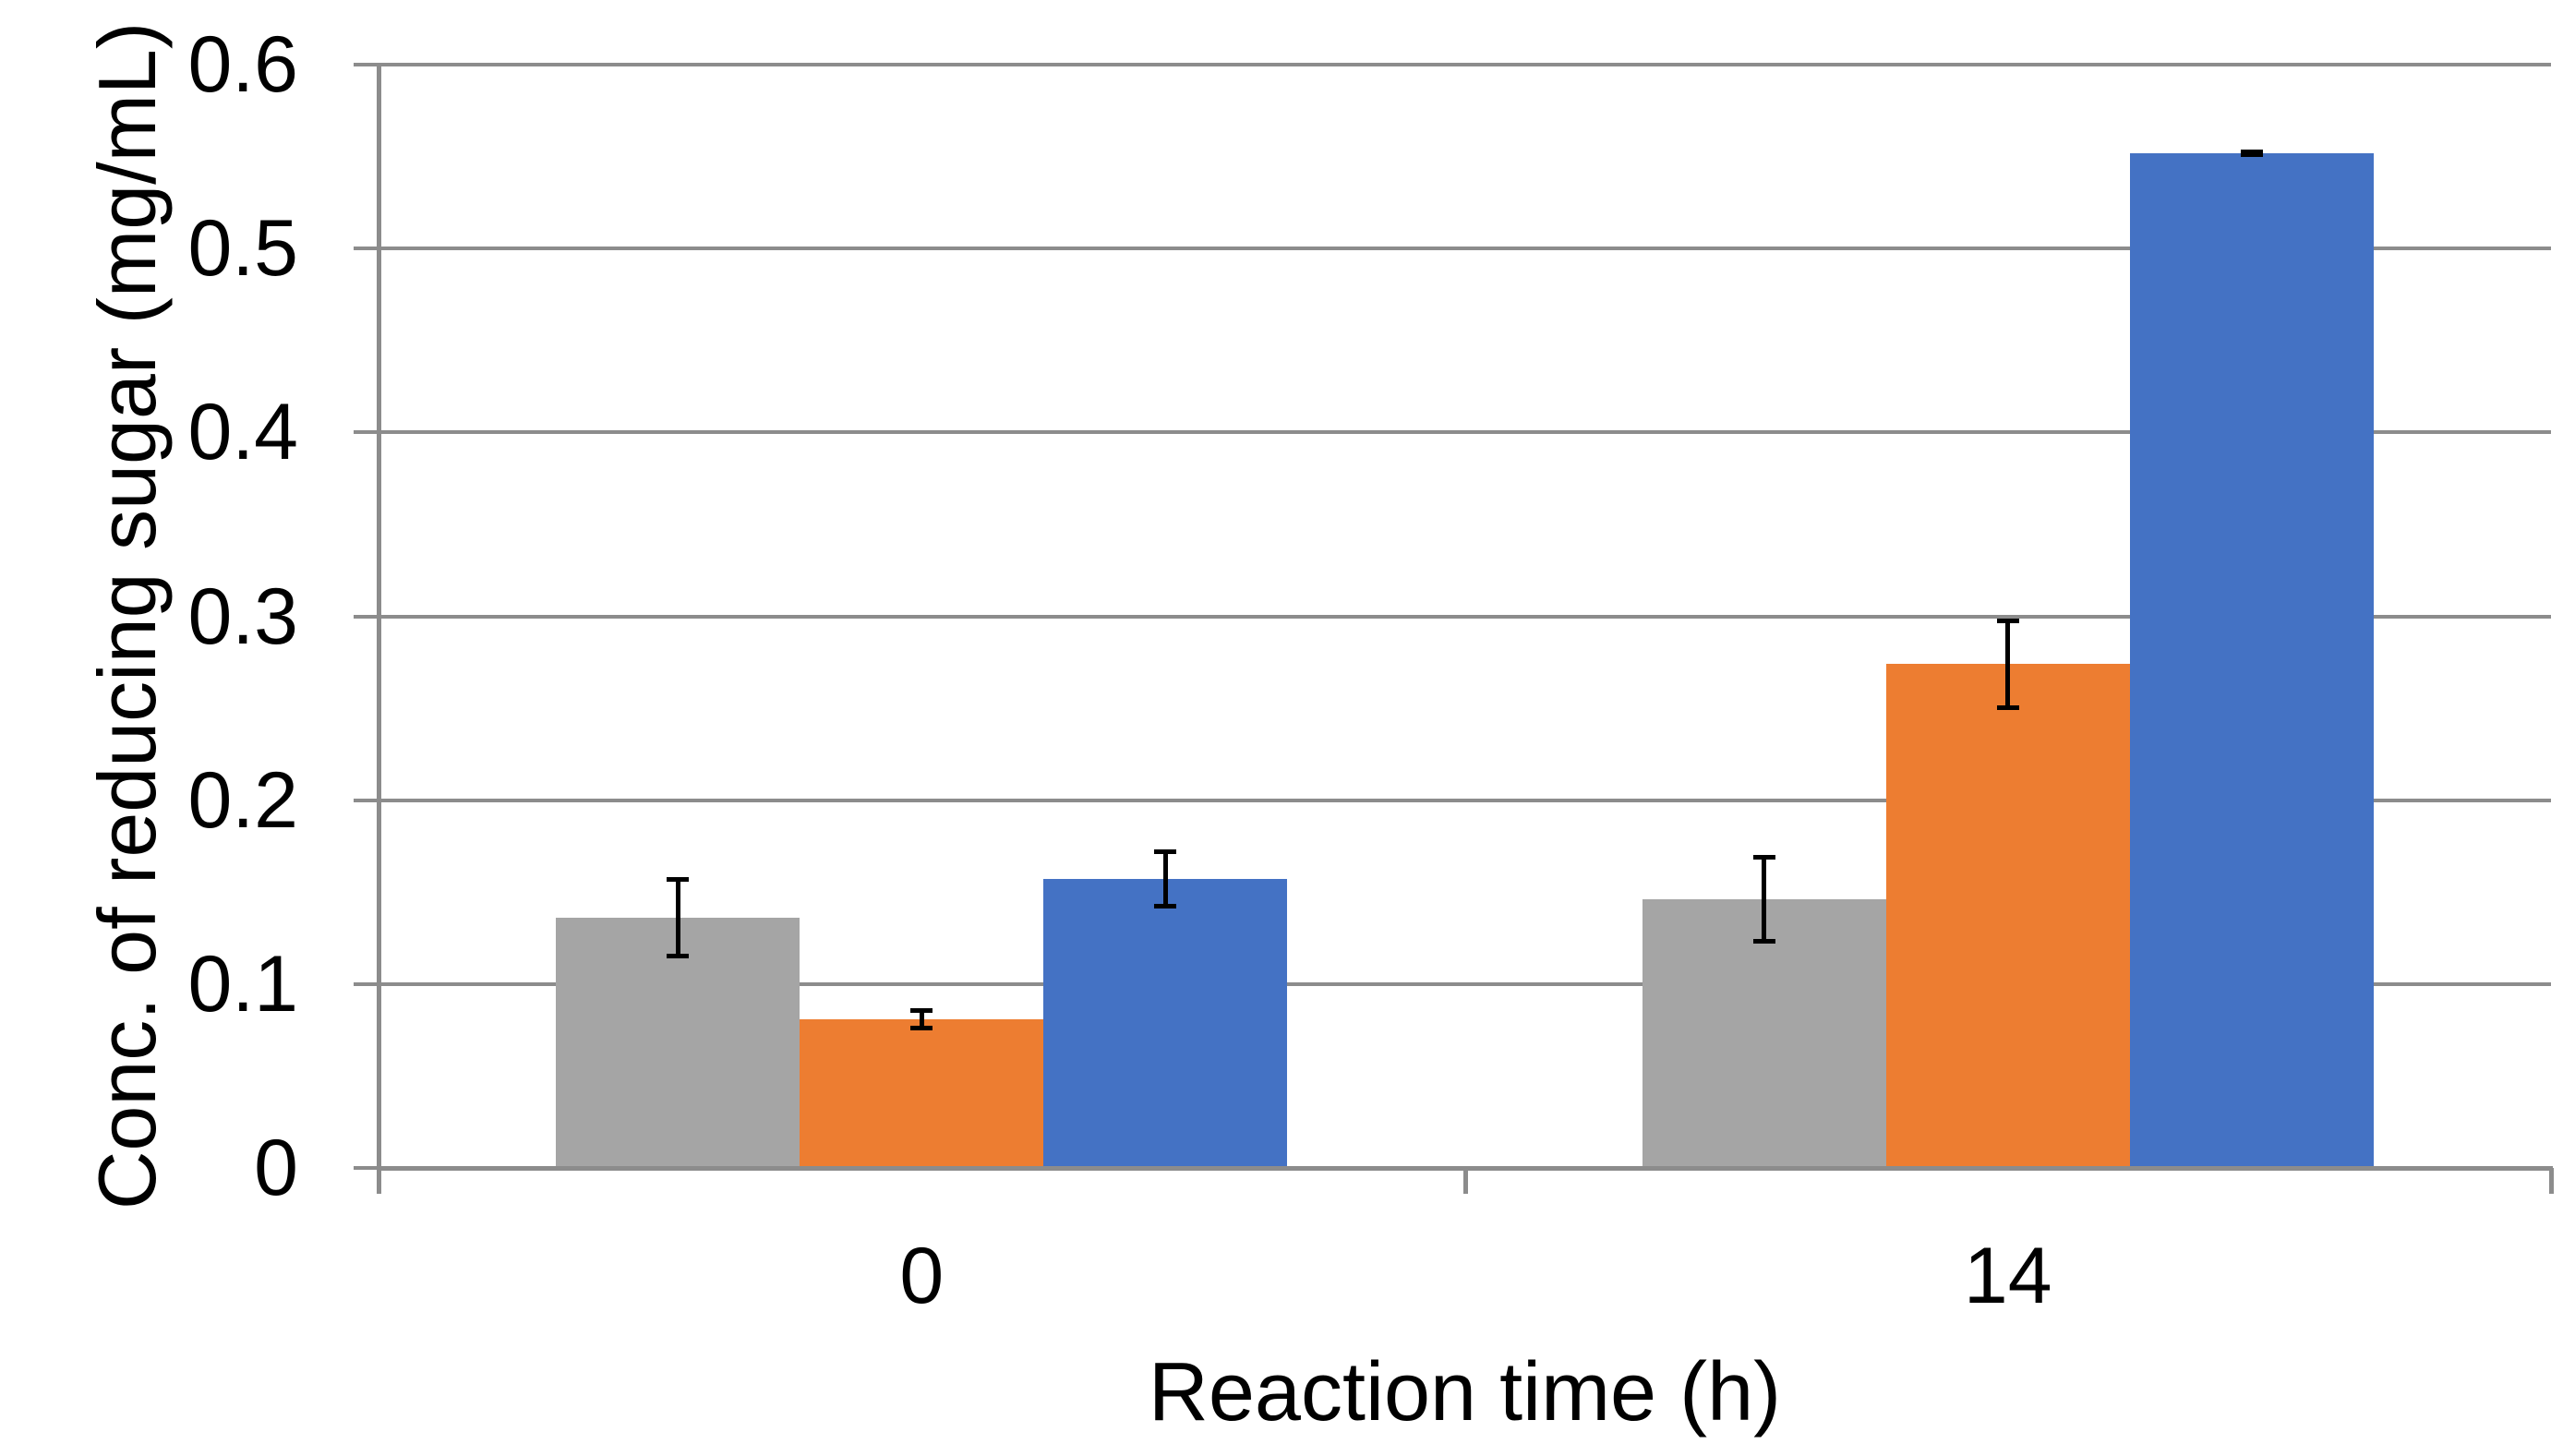 This screenshot has height=1456, width=2575. I want to click on y-tick-label: 0.6, so click(243, 64).